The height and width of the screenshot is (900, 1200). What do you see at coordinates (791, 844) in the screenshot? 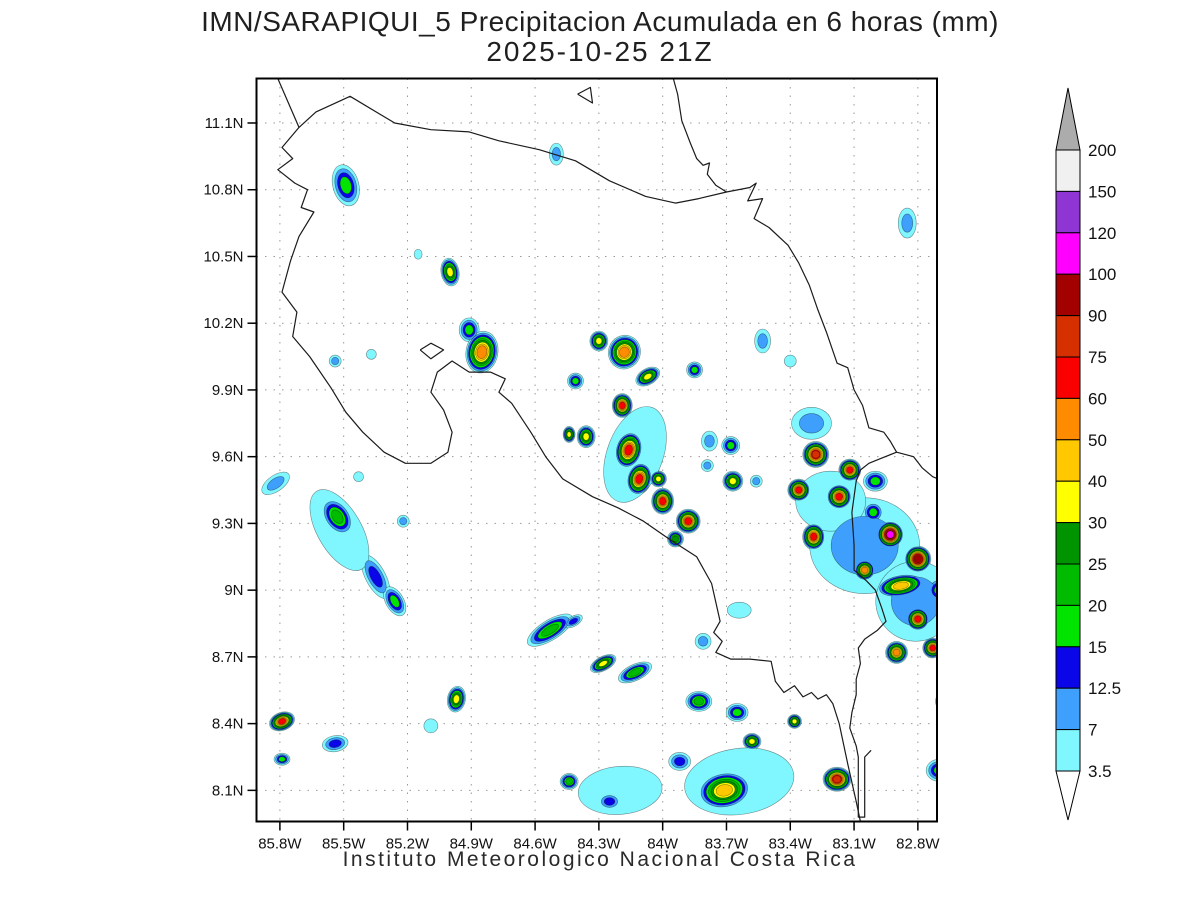
I see `x-tick-label: 83.4W` at bounding box center [791, 844].